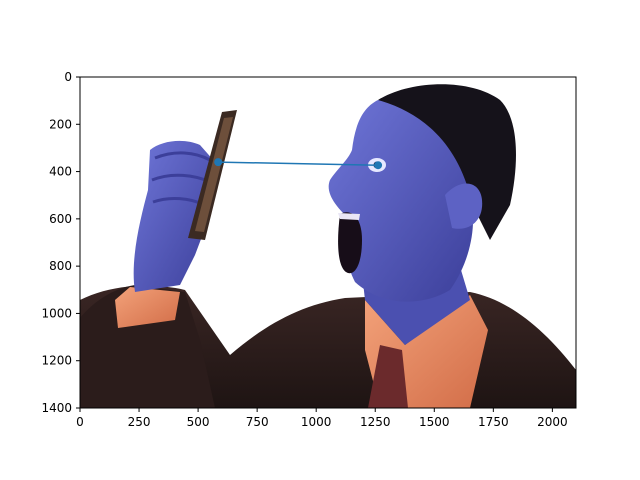  Describe the element at coordinates (198, 422) in the screenshot. I see `x-tick-label: 500` at that location.